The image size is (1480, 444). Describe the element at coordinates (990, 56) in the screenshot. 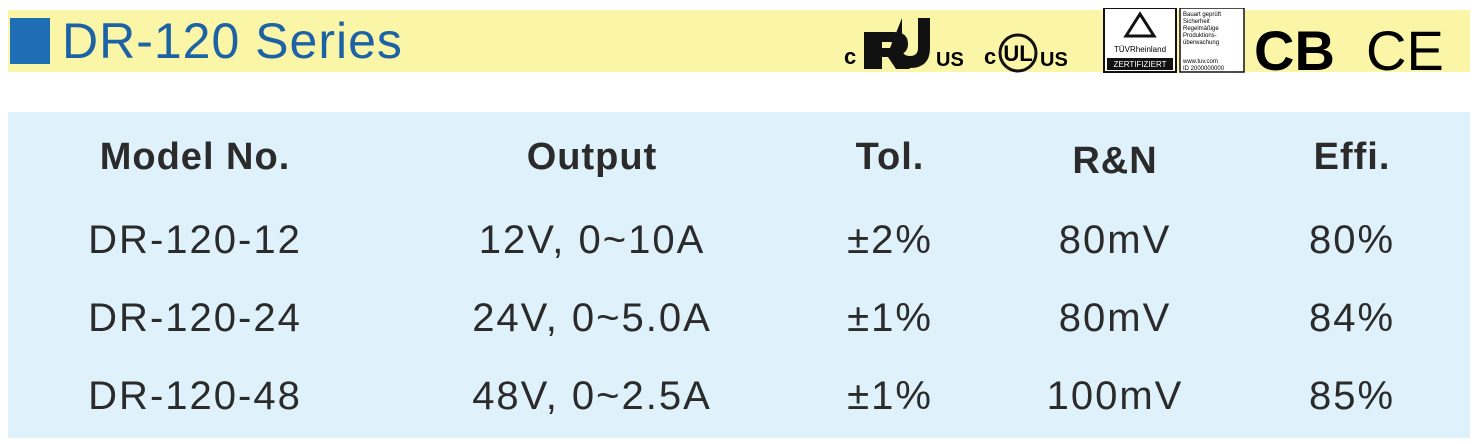

I see `ul-prefix: c` at that location.